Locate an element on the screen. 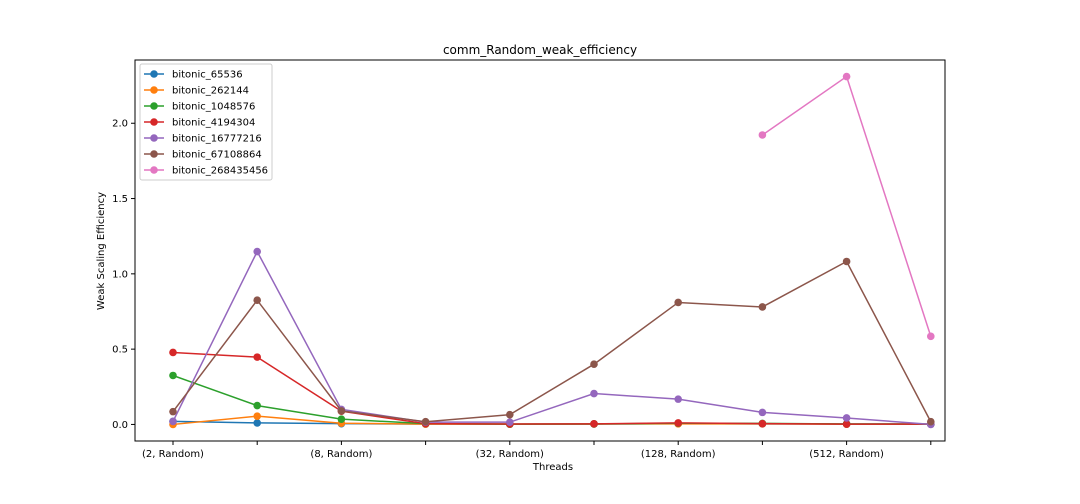 This screenshot has height=504, width=1080. x-axis-label: Threads is located at coordinates (552, 467).